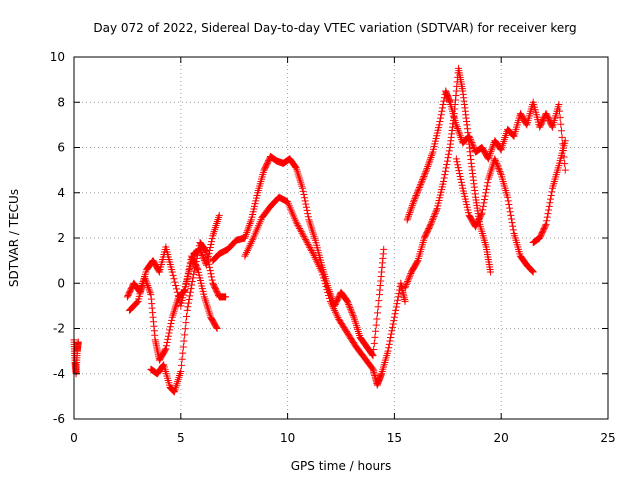 The height and width of the screenshot is (480, 640). Describe the element at coordinates (59, 329) in the screenshot. I see `y-tick-label: -2` at that location.